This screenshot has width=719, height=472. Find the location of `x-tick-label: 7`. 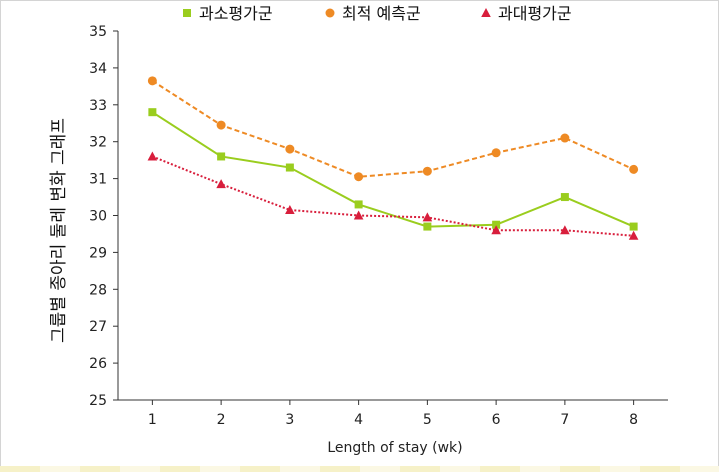

x-tick-label: 7 is located at coordinates (564, 420).